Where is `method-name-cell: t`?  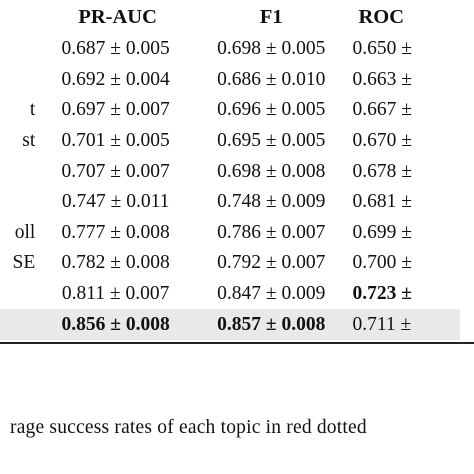 method-name-cell: t is located at coordinates (32, 110).